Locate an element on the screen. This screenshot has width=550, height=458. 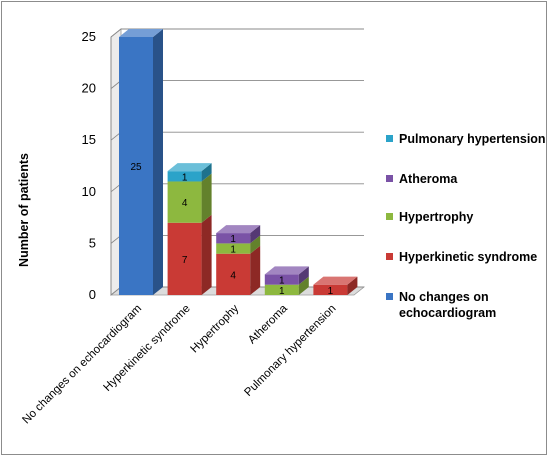
legend-label: Pulmonary hypertension is located at coordinates (472, 139).